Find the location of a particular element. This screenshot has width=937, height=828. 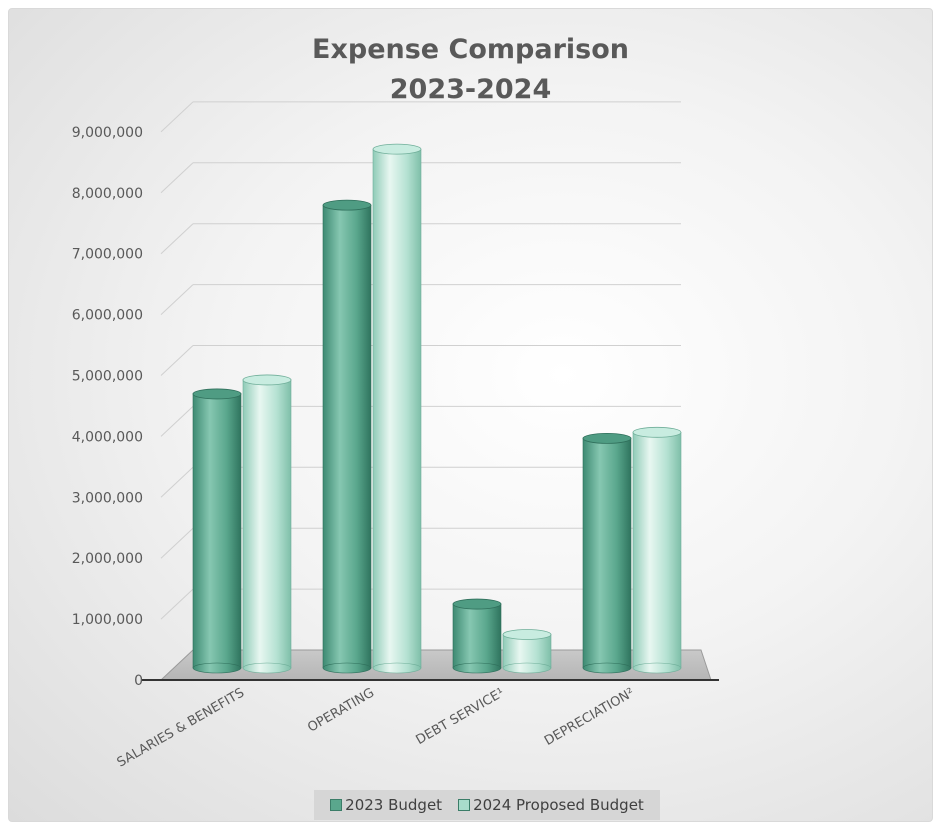

x-category-label: DEBT SERVICE¹ is located at coordinates (460, 716).